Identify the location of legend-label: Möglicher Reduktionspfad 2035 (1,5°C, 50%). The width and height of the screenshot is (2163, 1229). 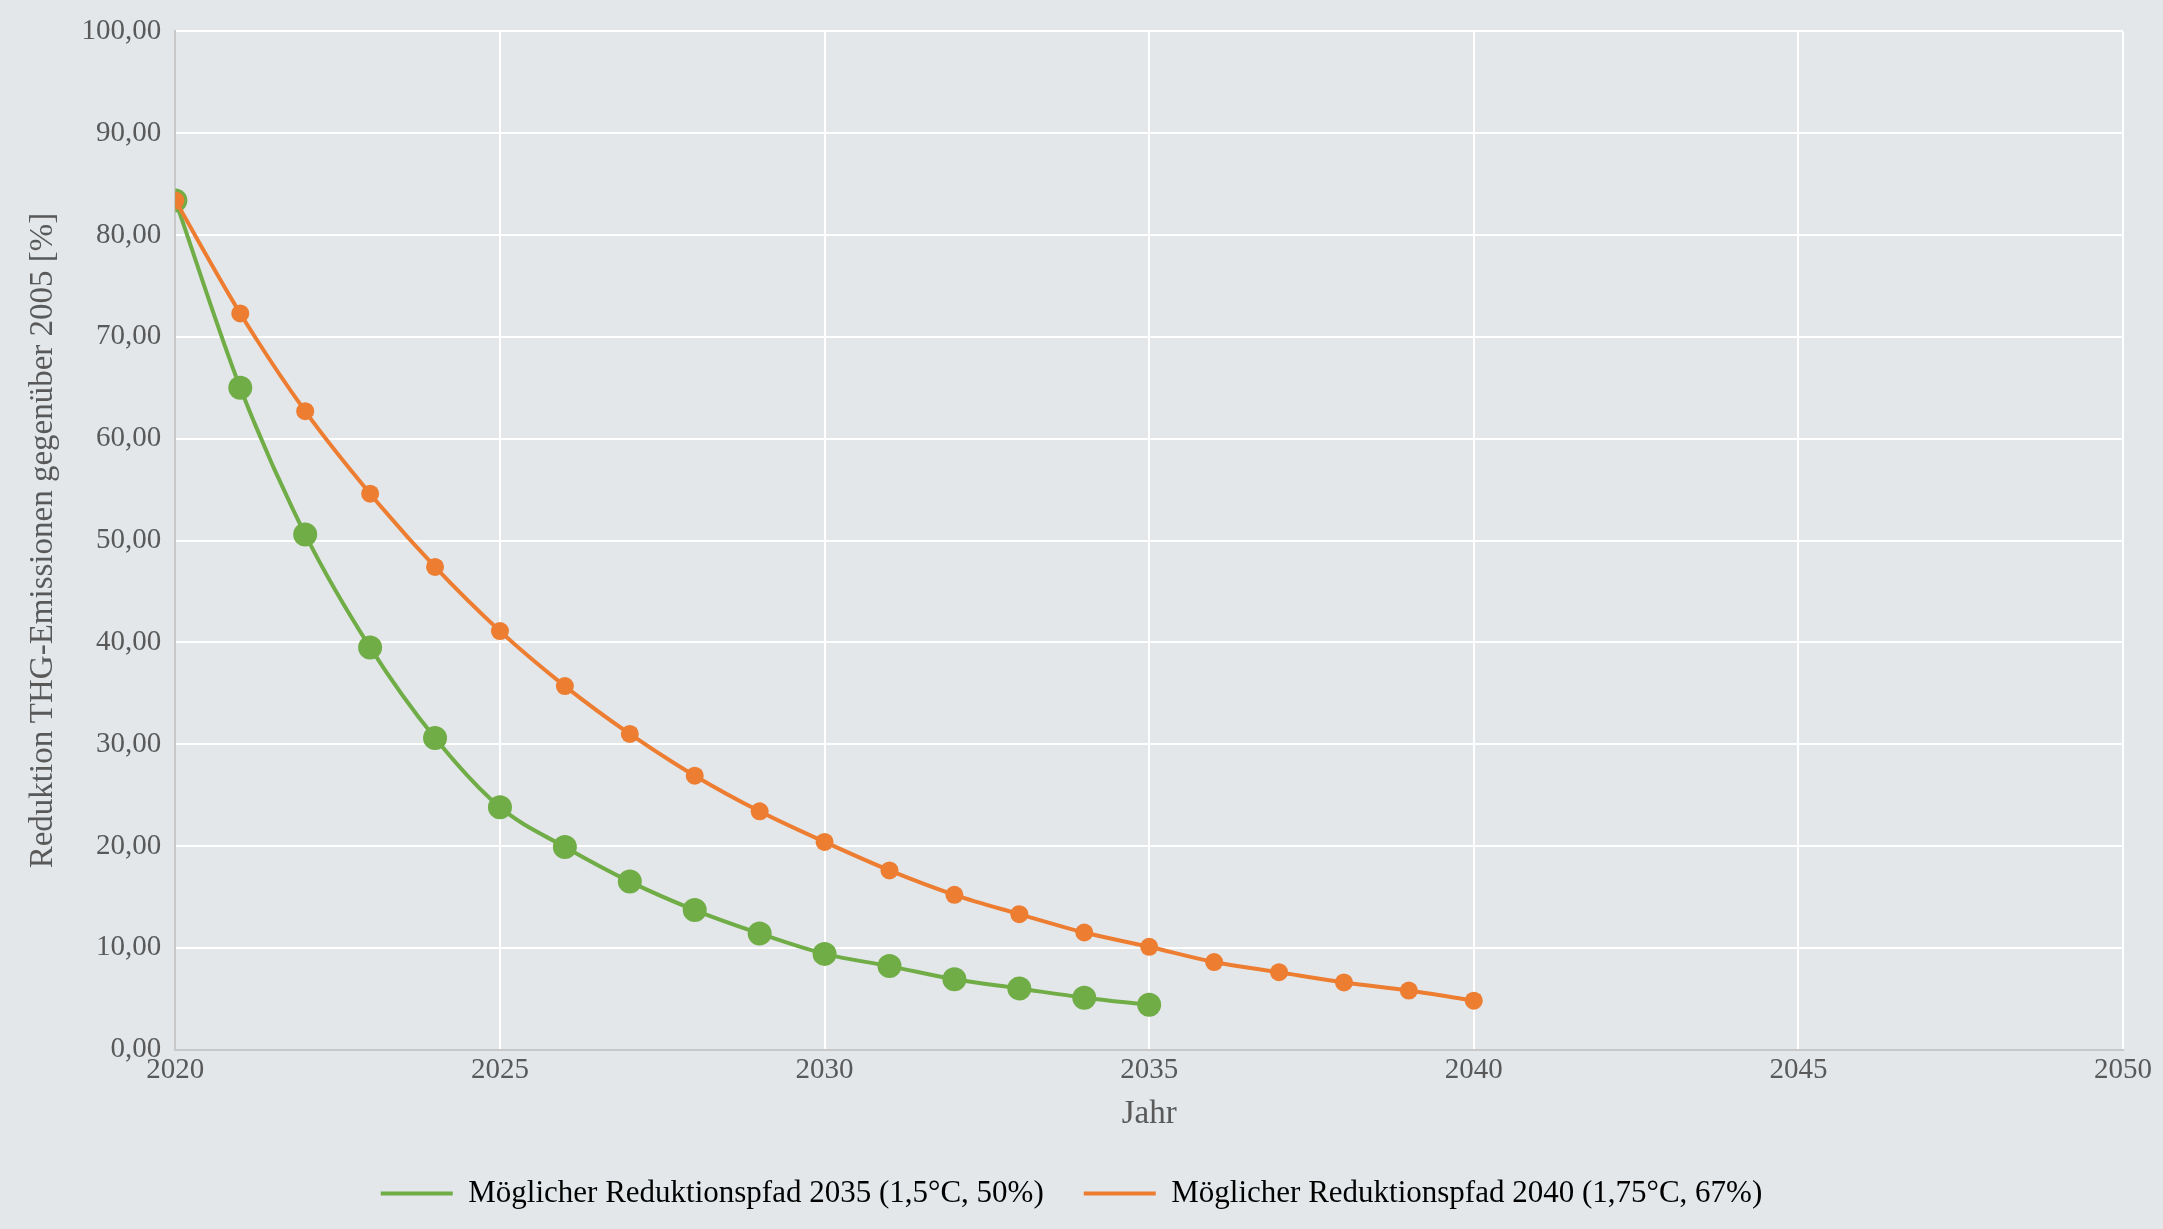
(756, 1191).